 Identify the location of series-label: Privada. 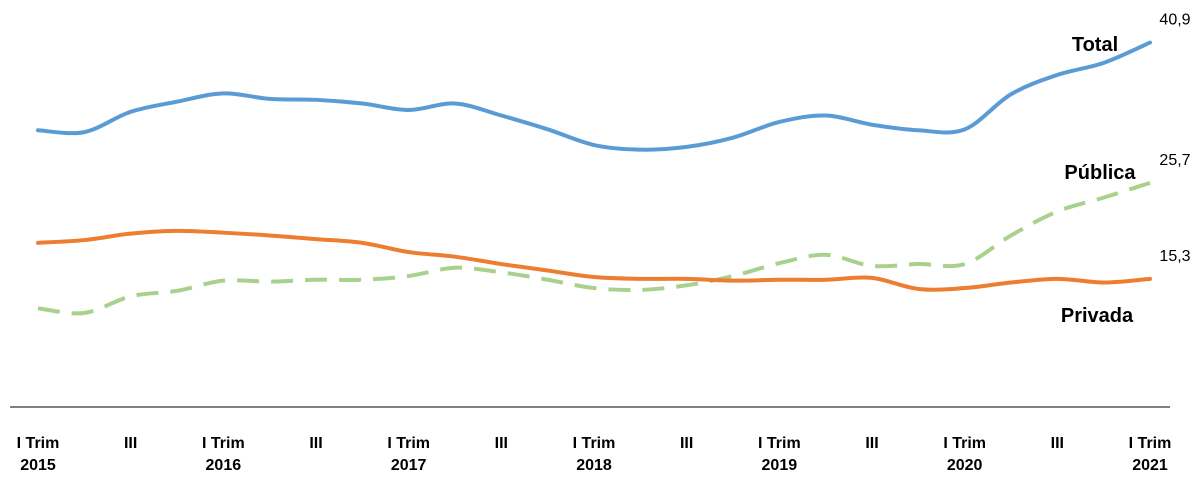
(1097, 316).